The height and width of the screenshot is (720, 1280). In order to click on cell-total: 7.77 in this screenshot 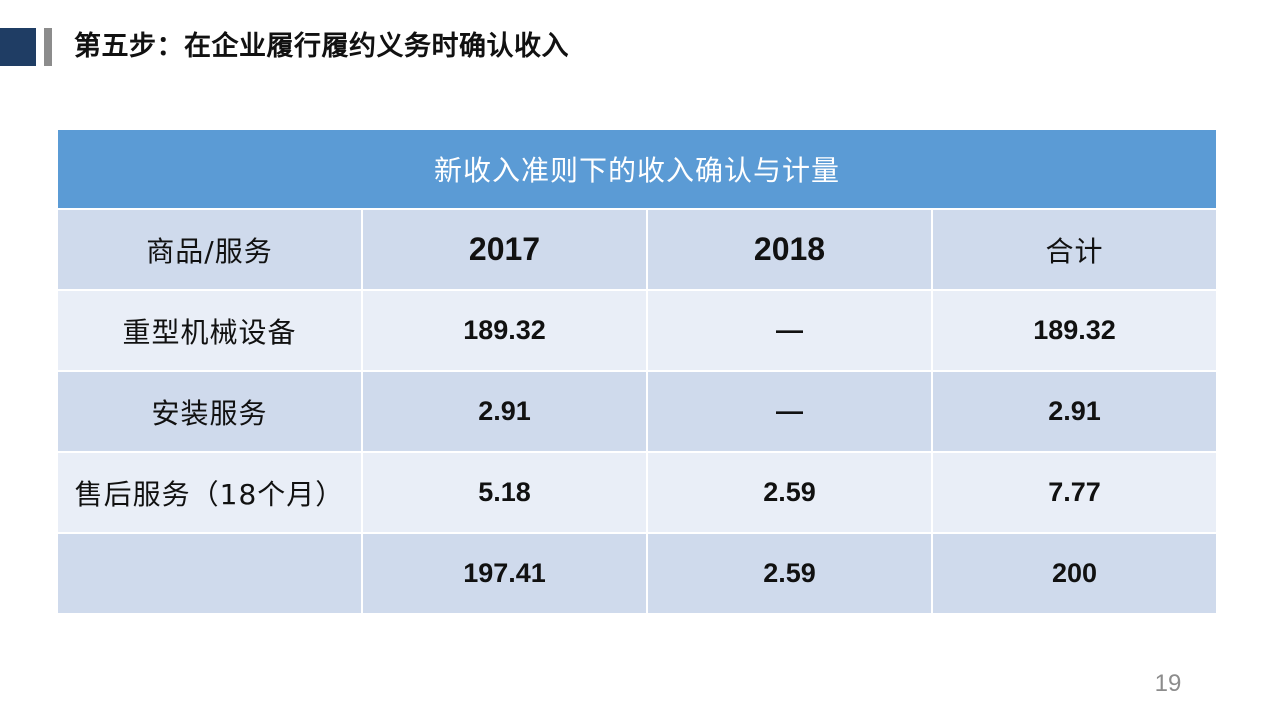, I will do `click(1074, 492)`.